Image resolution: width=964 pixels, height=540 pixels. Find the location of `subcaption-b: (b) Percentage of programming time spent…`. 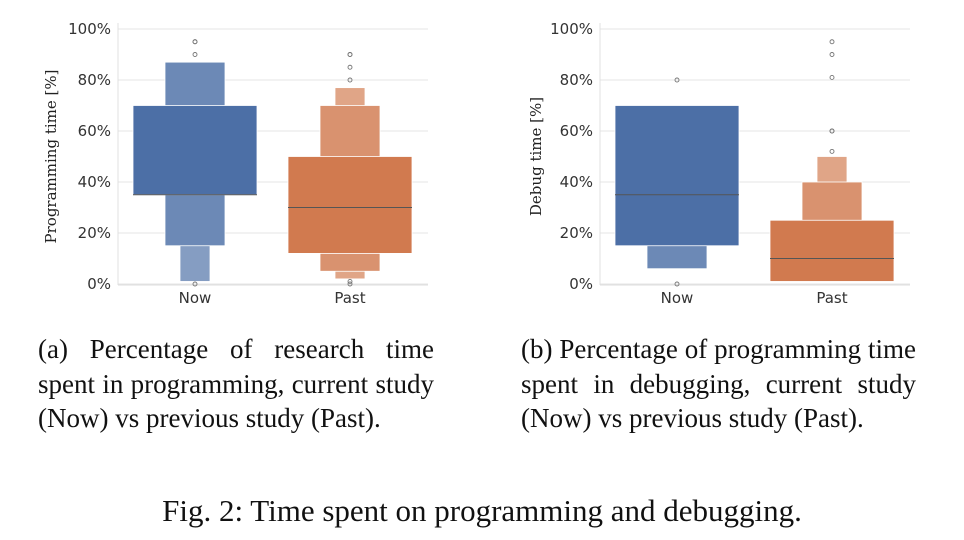

subcaption-b: (b) Percentage of programming time spent… is located at coordinates (718, 383).